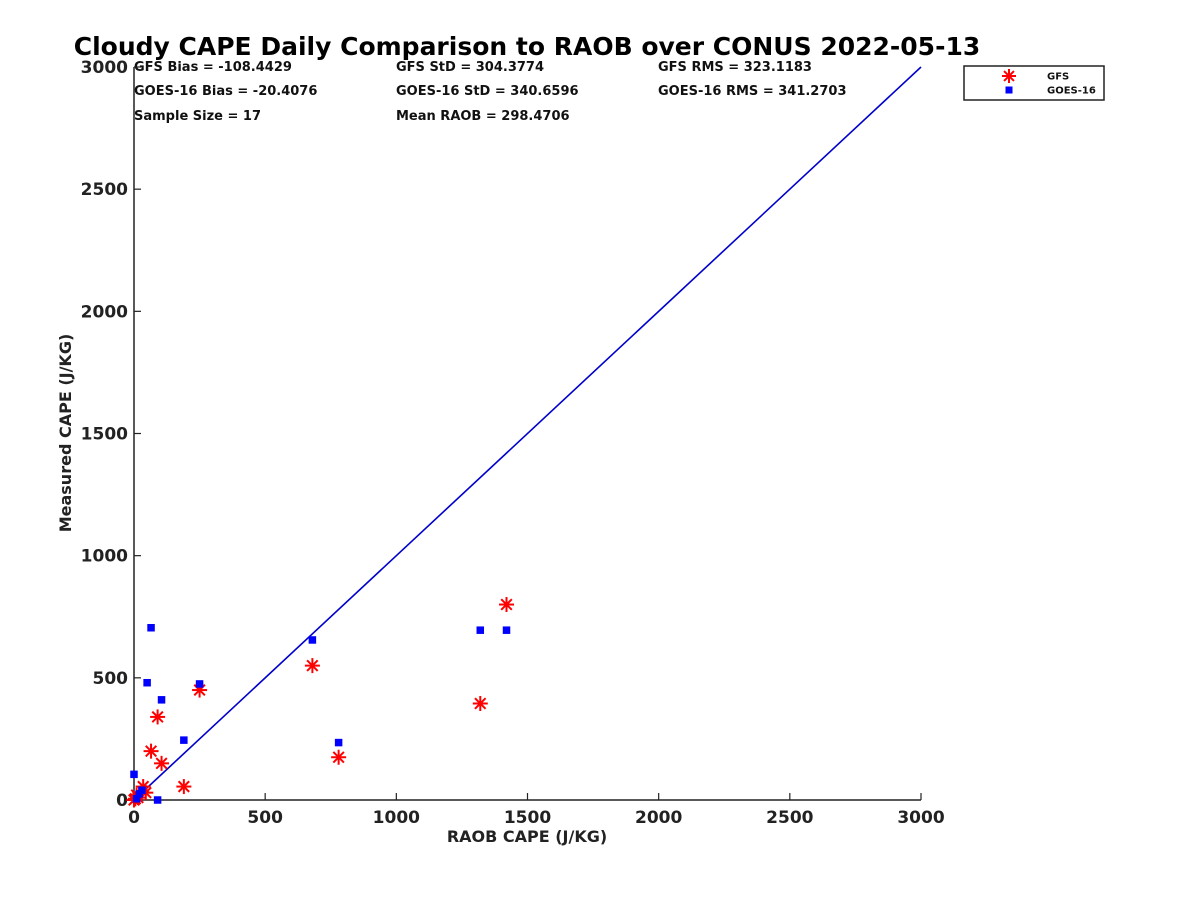 The image size is (1200, 900). Describe the element at coordinates (470, 67) in the screenshot. I see `stat-text: GFS StD = 304.3774` at that location.